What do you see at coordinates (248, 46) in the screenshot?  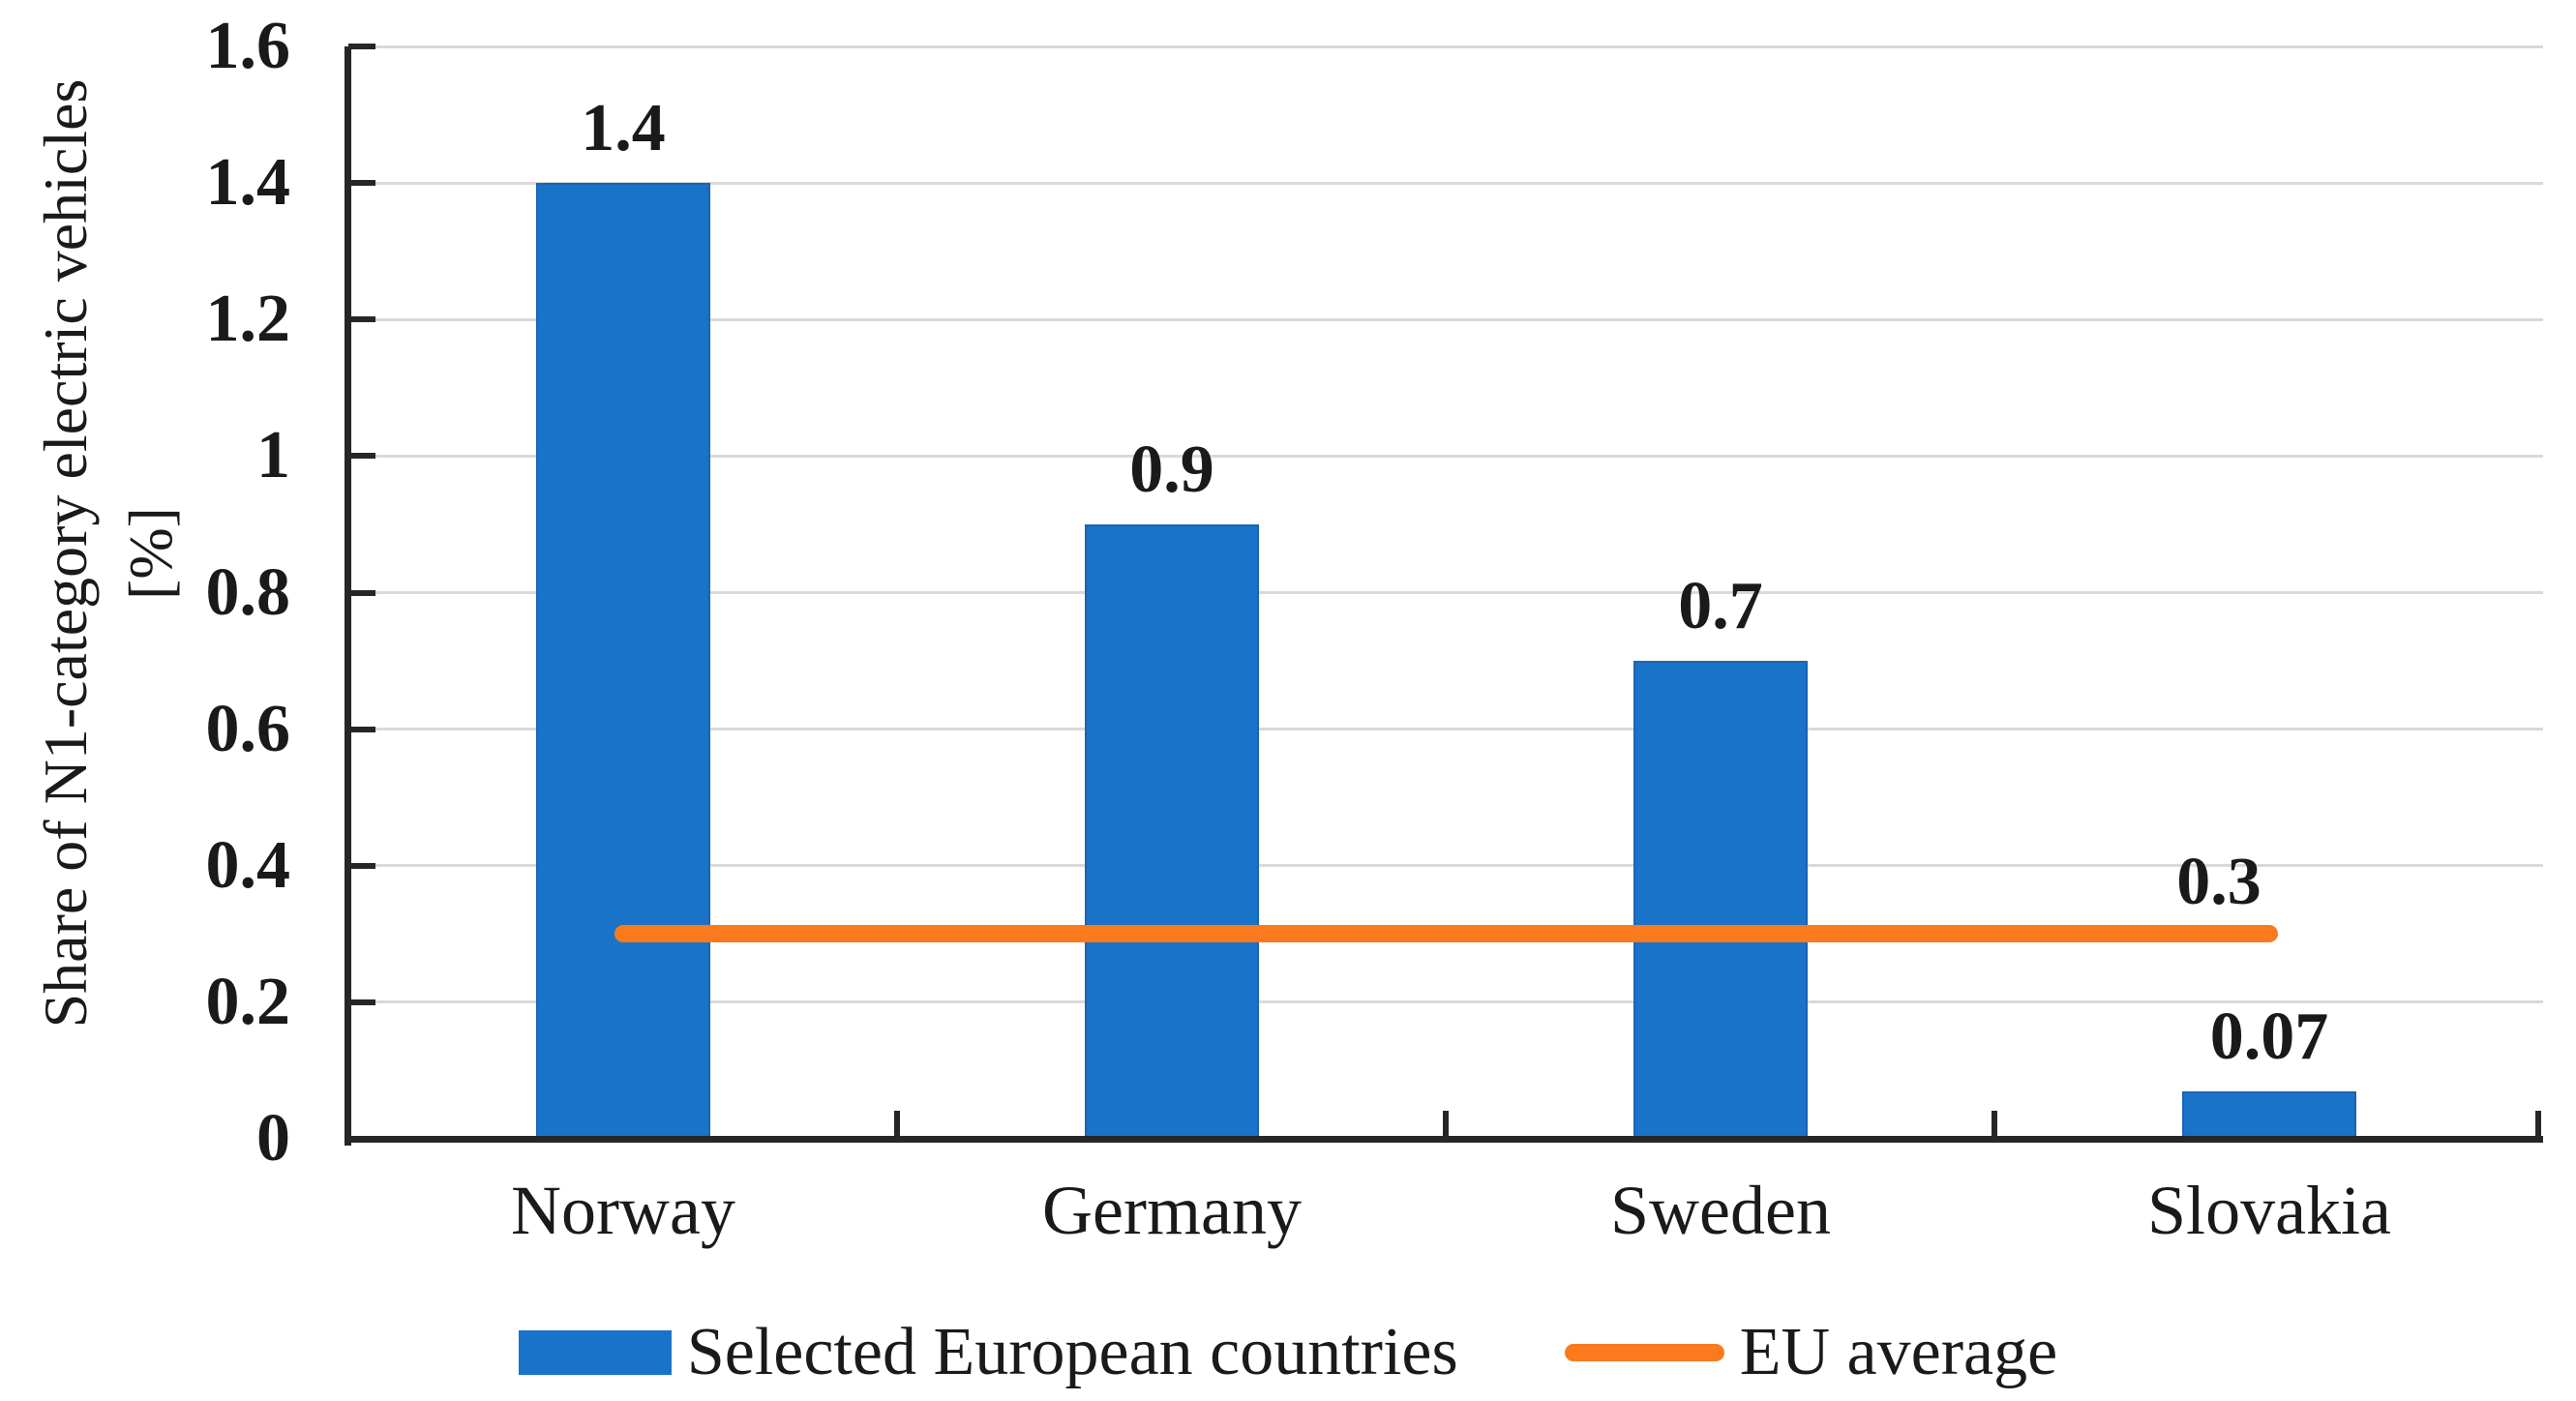 I see `y-tick-label: 1.6` at bounding box center [248, 46].